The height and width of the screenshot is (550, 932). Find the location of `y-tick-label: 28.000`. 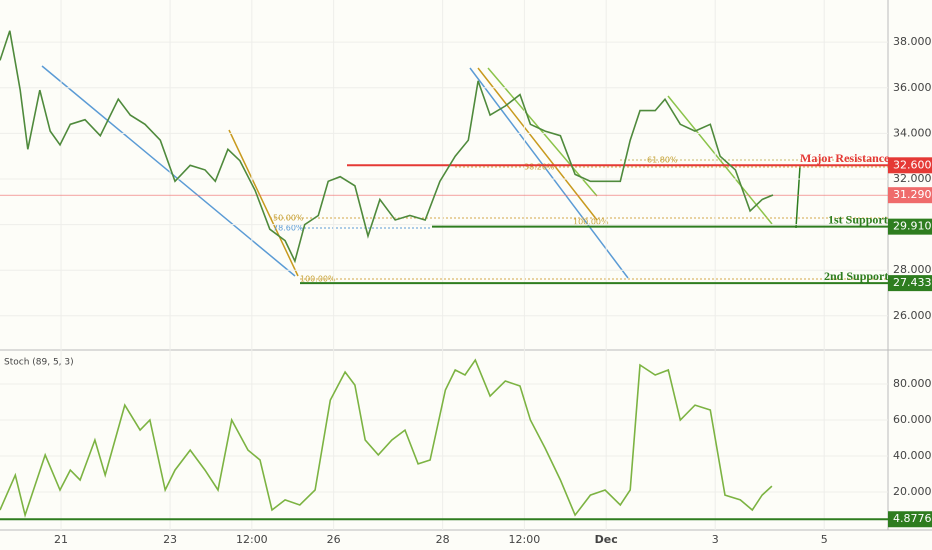

y-tick-label: 28.000 is located at coordinates (912, 269).